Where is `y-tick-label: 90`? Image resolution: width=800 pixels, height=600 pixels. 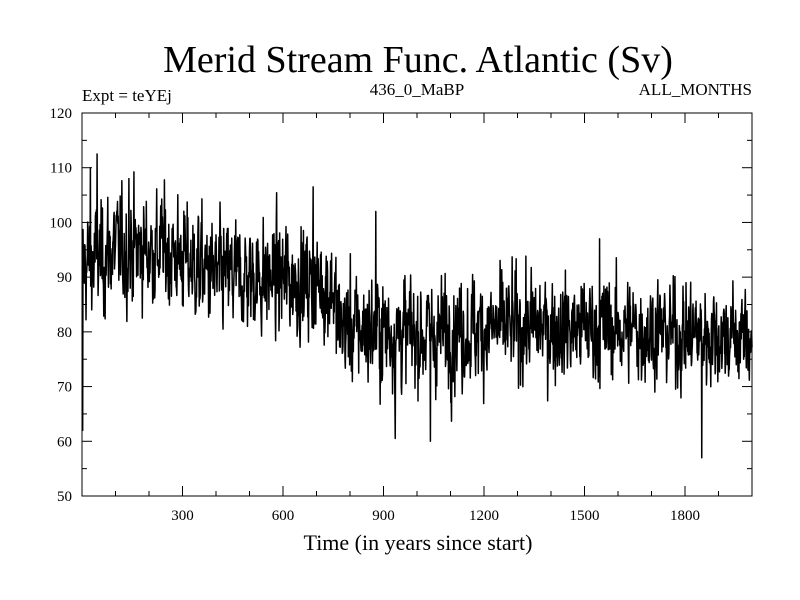
y-tick-label: 90 is located at coordinates (64, 278).